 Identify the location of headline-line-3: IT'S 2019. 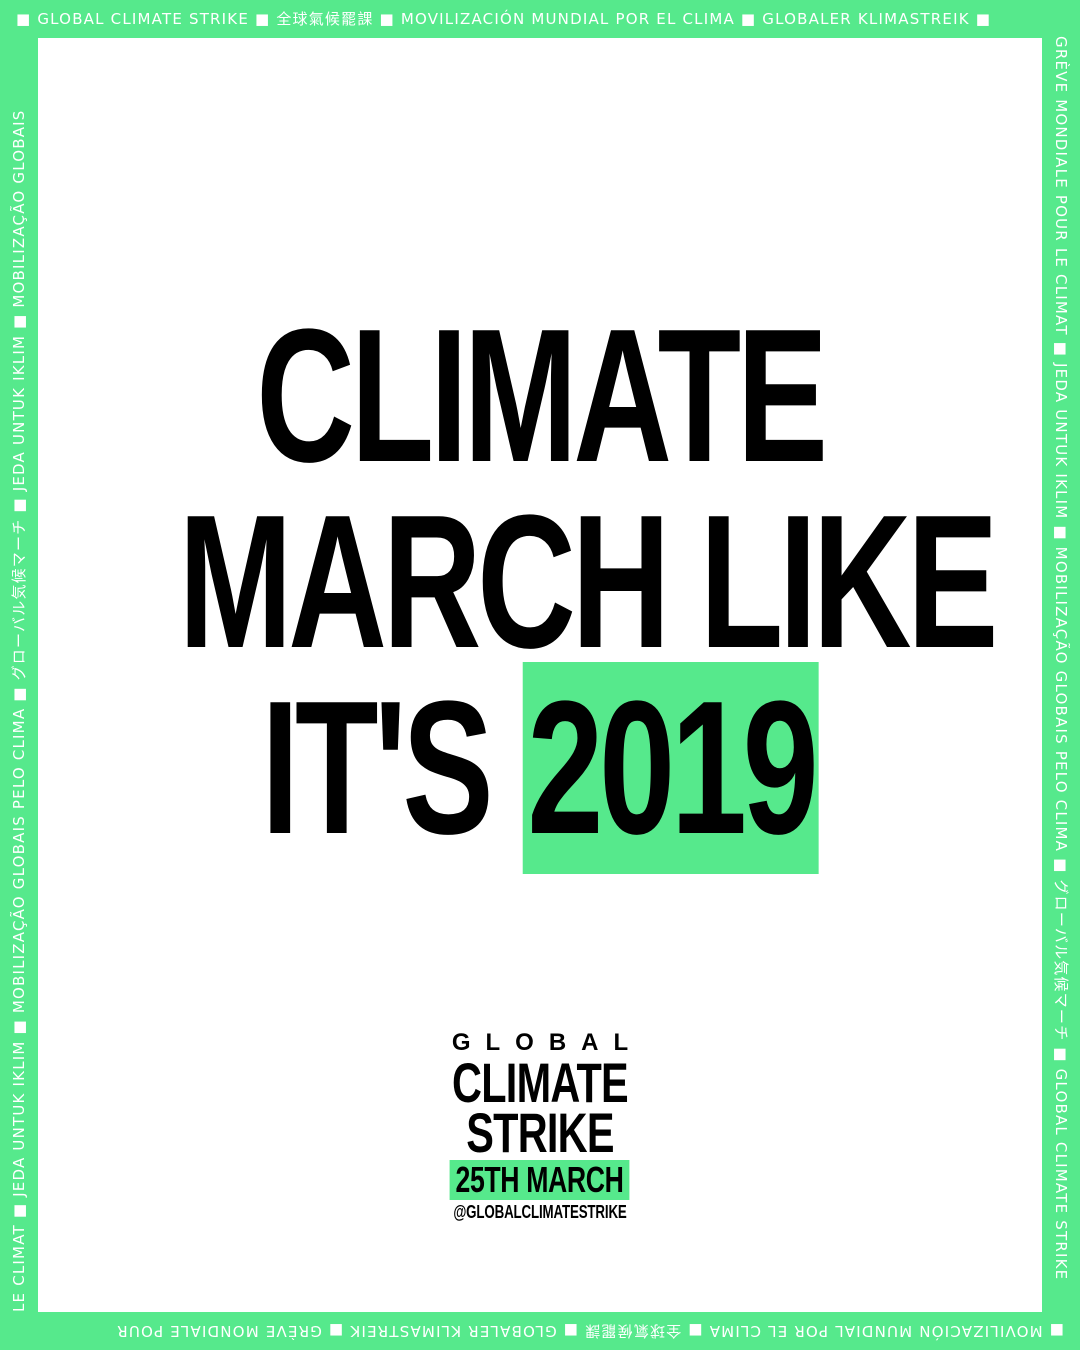
(540, 768).